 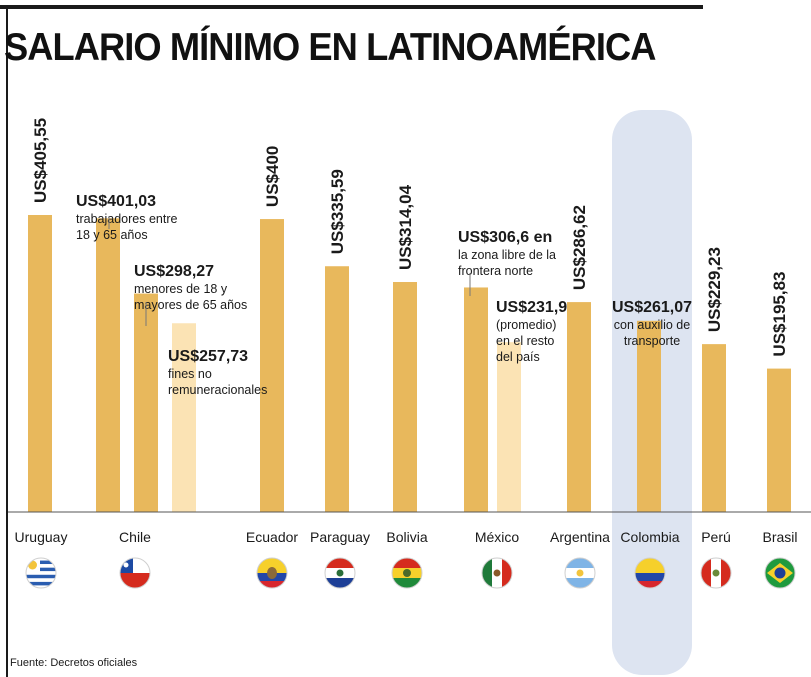 I want to click on country-label-paraguay: Paraguay, so click(x=340, y=537).